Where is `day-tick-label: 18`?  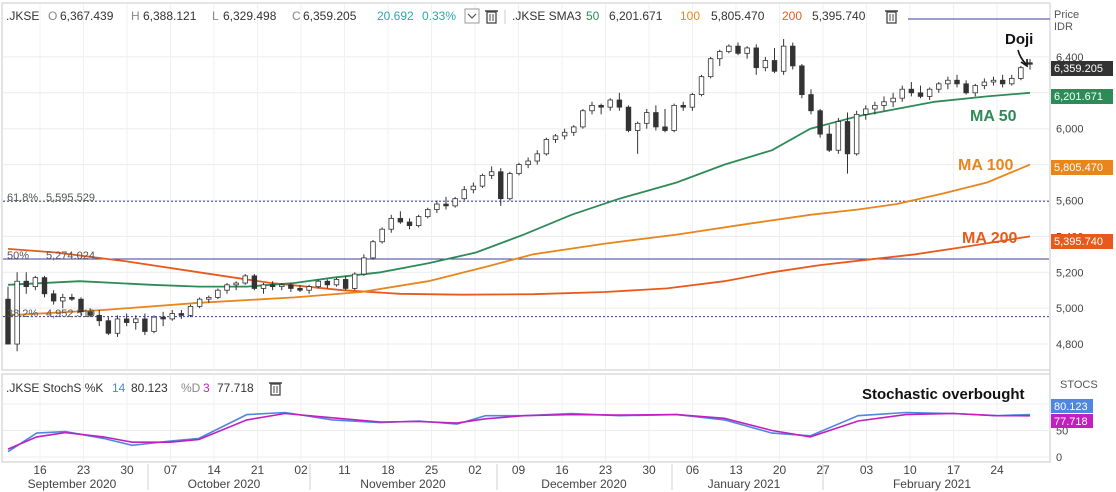 day-tick-label: 18 is located at coordinates (388, 470).